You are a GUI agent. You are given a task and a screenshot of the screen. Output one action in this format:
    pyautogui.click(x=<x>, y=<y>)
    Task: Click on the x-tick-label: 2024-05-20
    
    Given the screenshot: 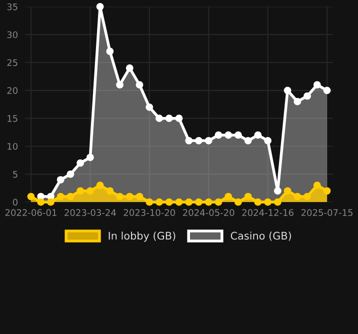 What is the action you would take?
    pyautogui.click(x=208, y=212)
    